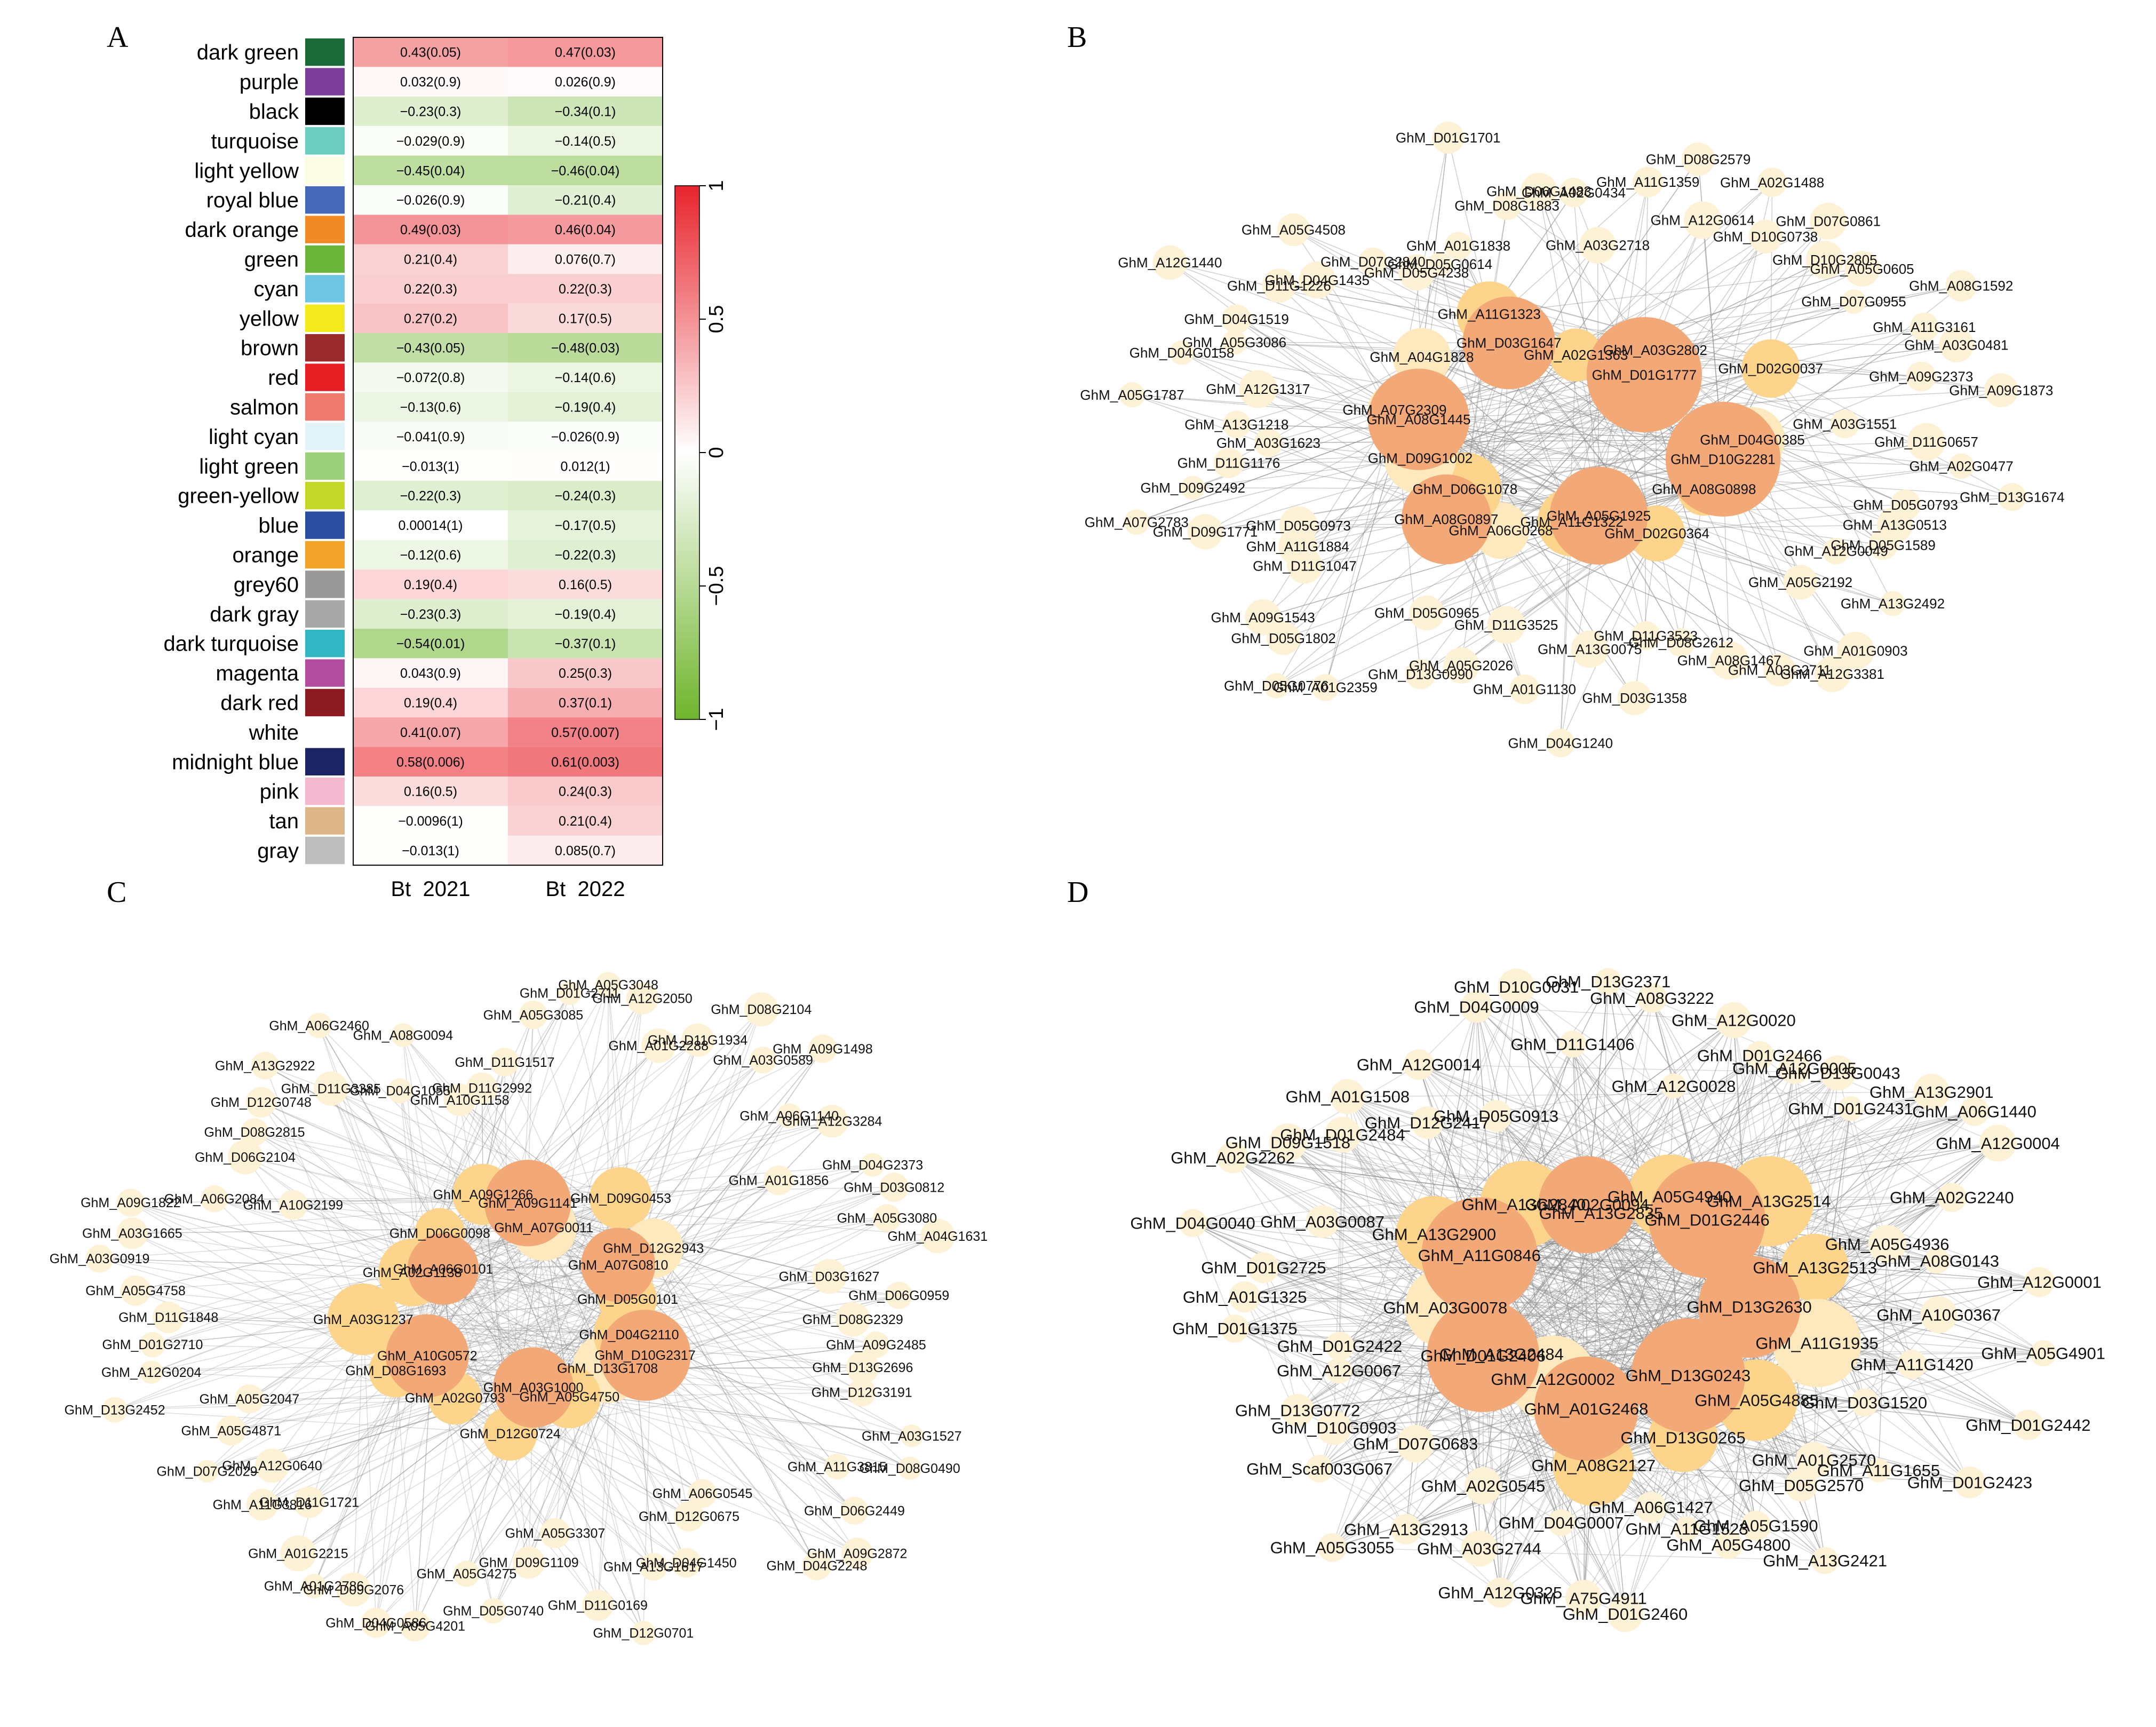 This screenshot has width=2156, height=1727. Describe the element at coordinates (1974, 1112) in the screenshot. I see `node-label: GhM_A06G1440` at that location.